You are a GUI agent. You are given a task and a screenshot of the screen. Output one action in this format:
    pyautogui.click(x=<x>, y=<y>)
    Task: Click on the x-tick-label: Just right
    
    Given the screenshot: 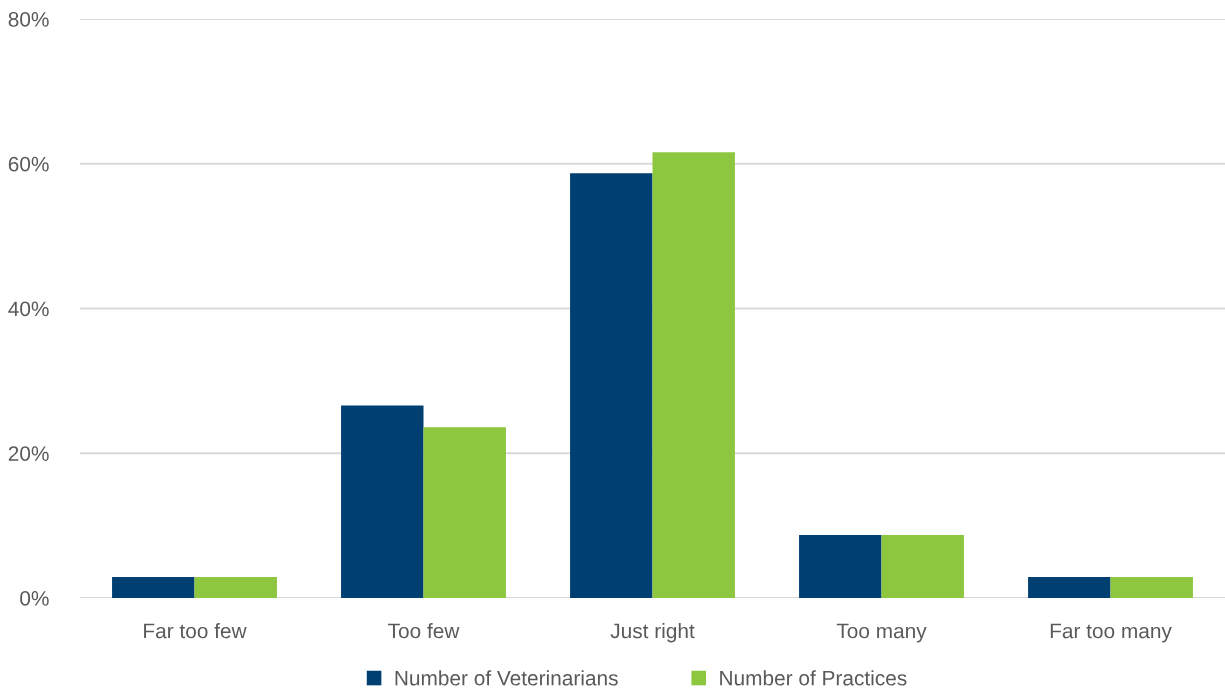 What is the action you would take?
    pyautogui.click(x=652, y=633)
    